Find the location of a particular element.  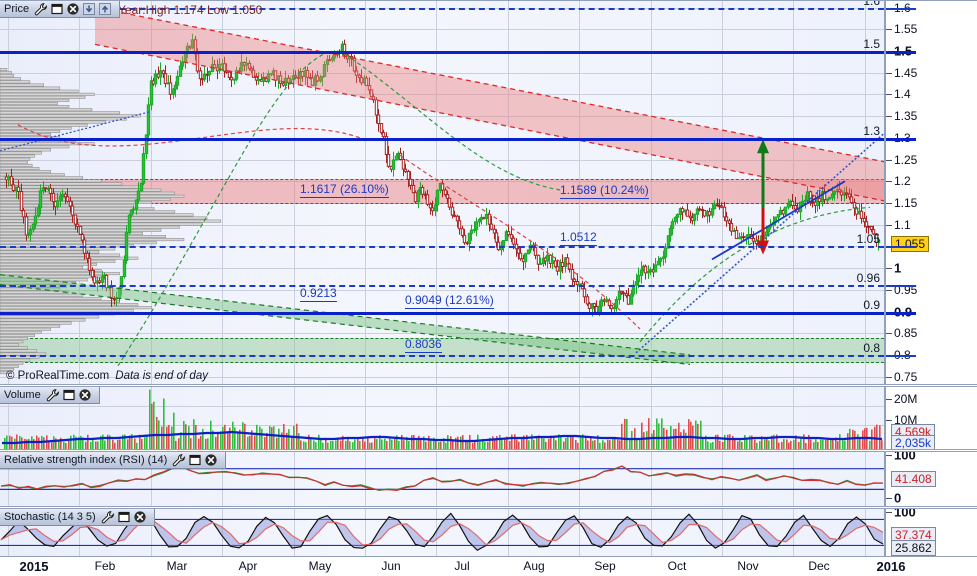

stochastic-axis: 100 37.374 25.862 is located at coordinates (930, 532).